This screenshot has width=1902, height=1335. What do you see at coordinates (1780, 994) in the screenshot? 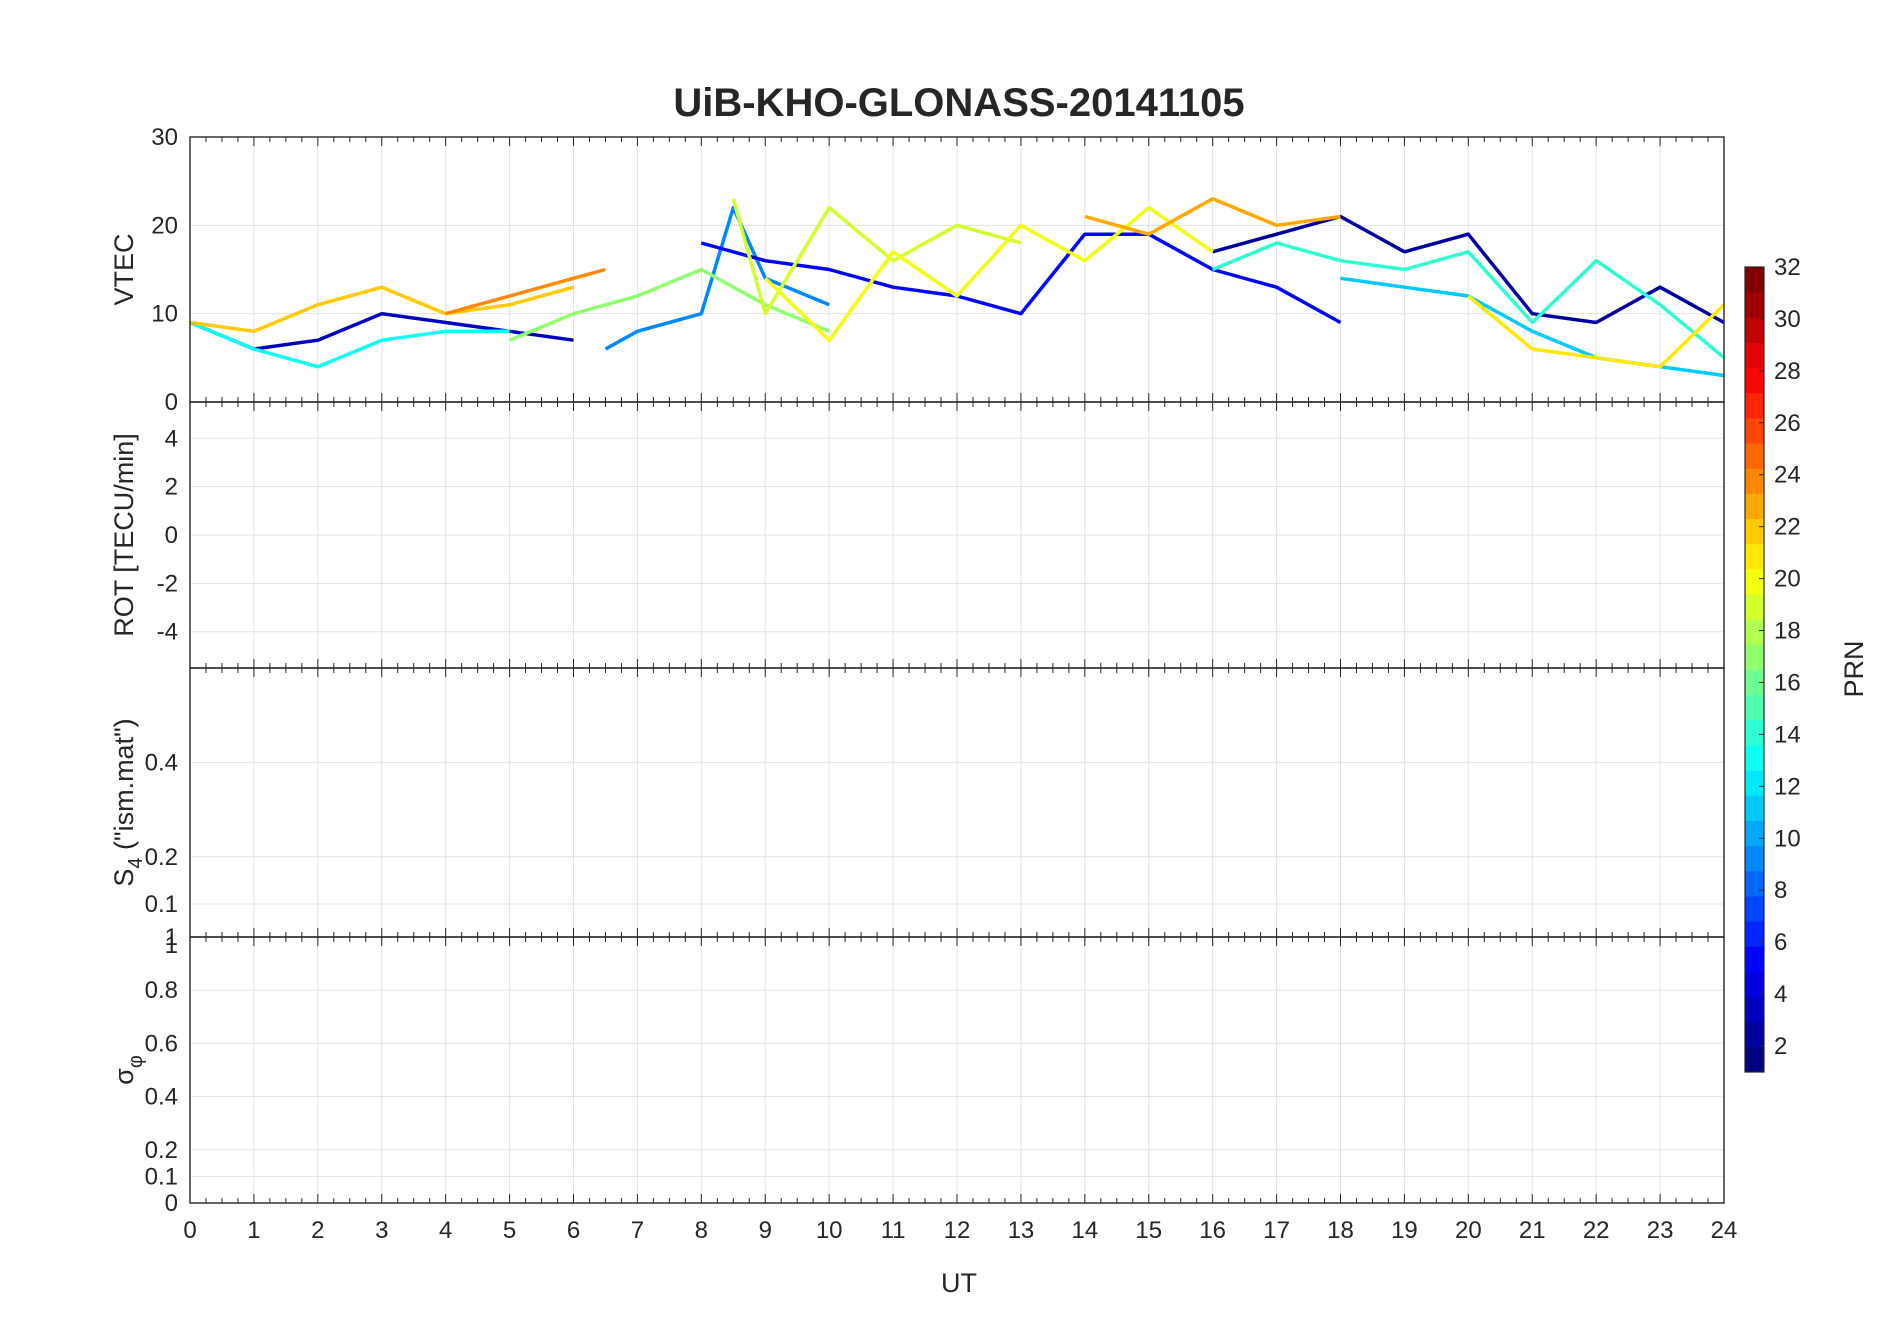
I see `colorbar-tick-label: 4` at bounding box center [1780, 994].